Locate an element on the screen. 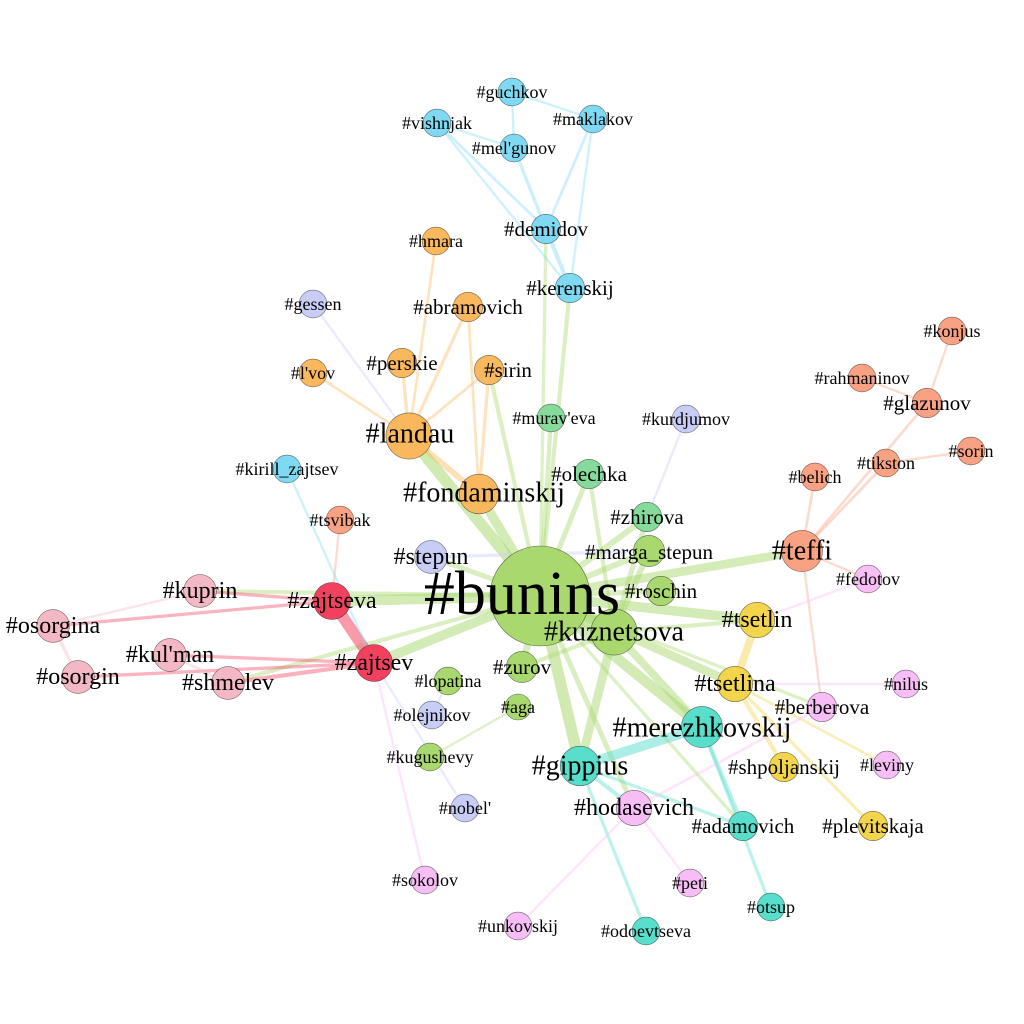 Image resolution: width=1024 pixels, height=1024 pixels. node-label-zajtseva: #zajtseva is located at coordinates (332, 601).